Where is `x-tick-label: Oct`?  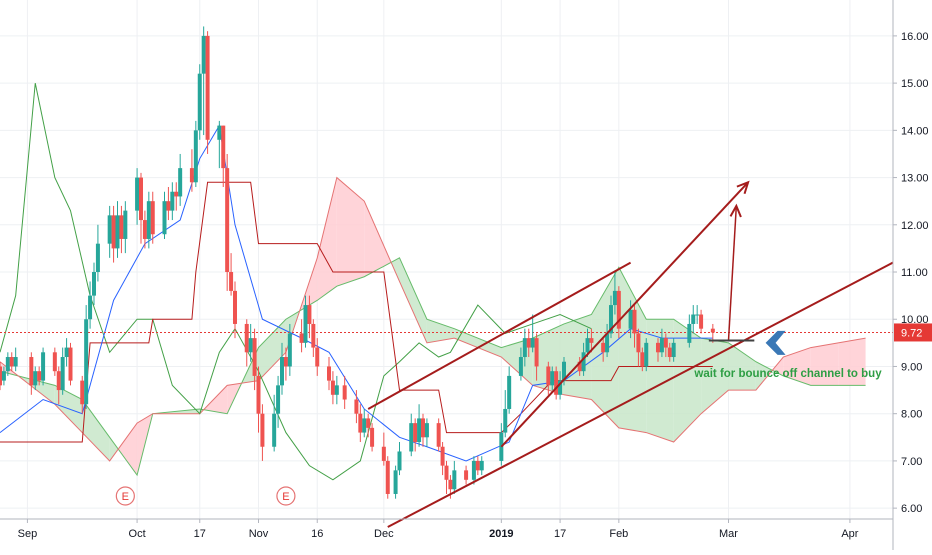 x-tick-label: Oct is located at coordinates (137, 534).